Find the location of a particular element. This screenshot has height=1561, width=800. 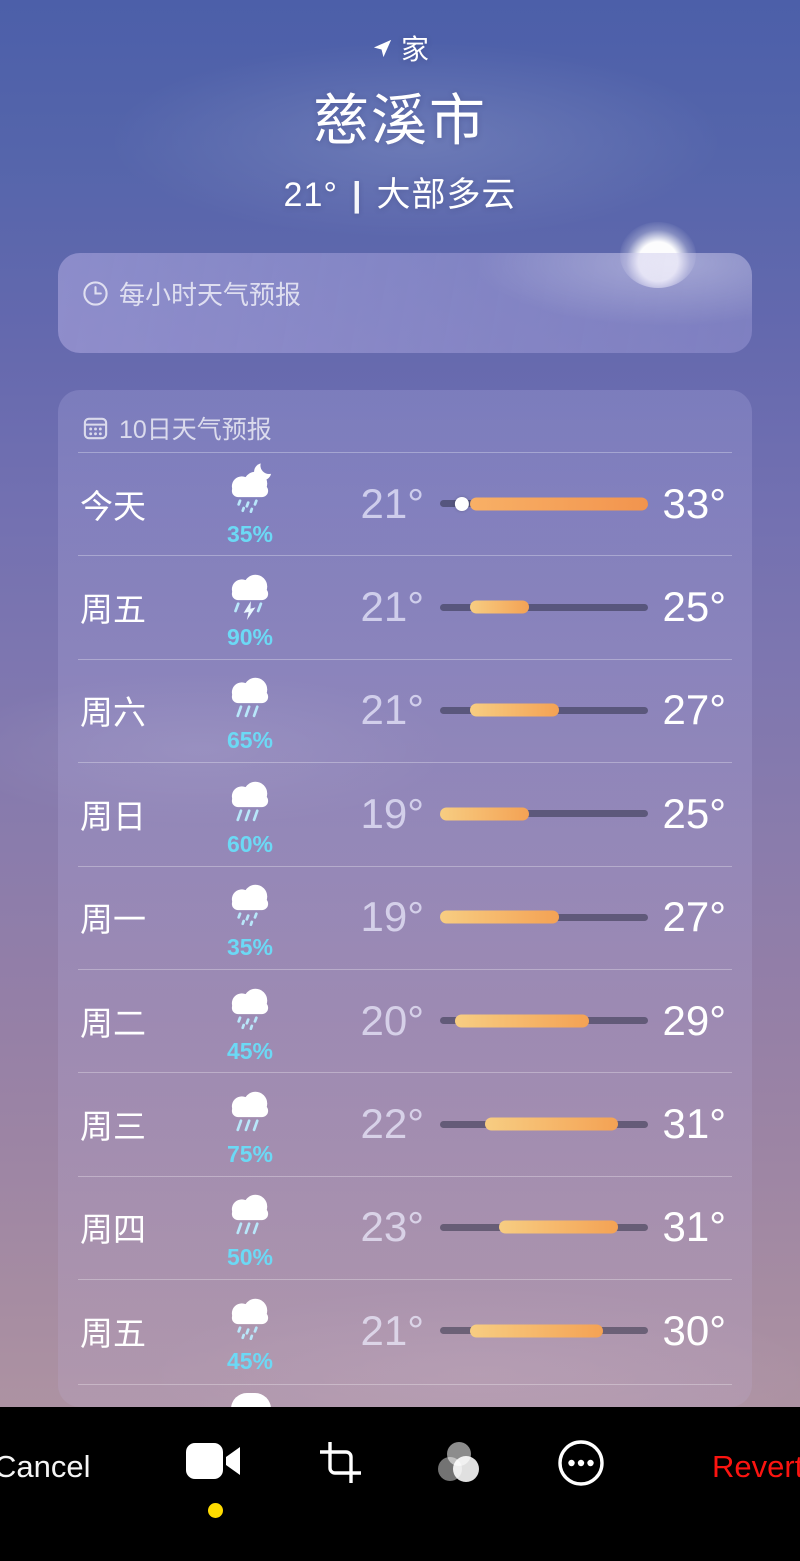

forecast-row: 周一 35% 19° 27° is located at coordinates (405, 917).